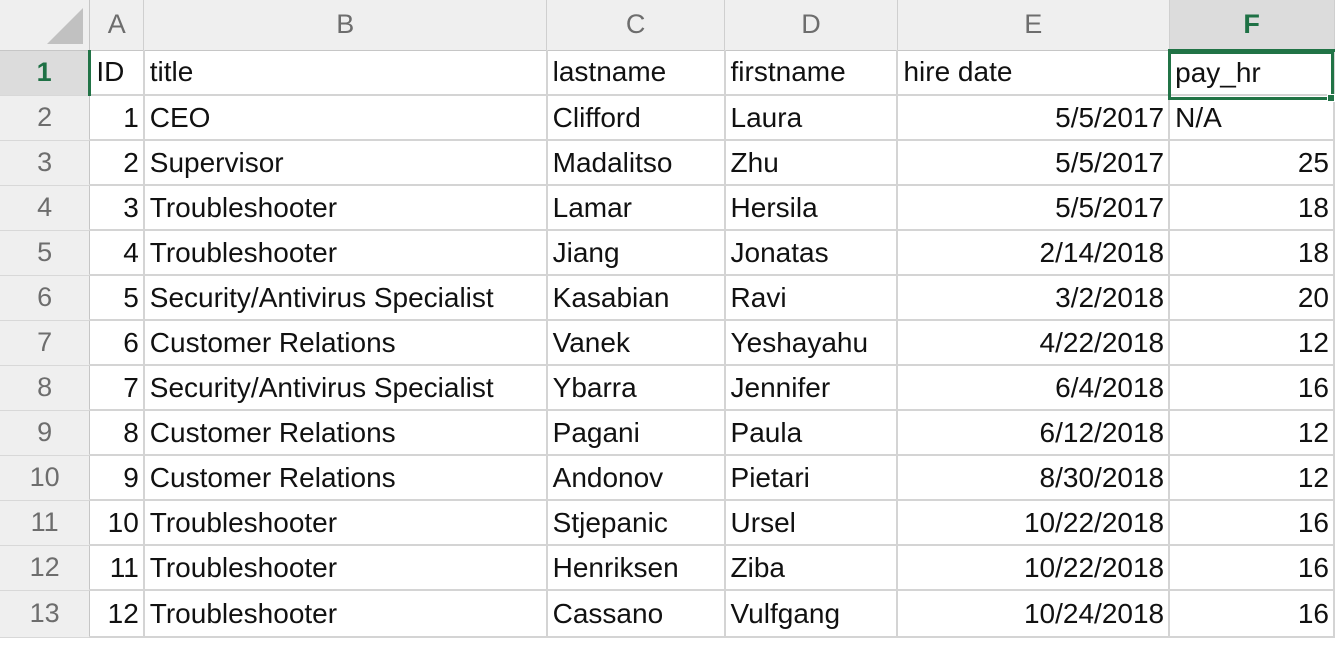 The image size is (1335, 672). I want to click on cell: Lamar, so click(636, 208).